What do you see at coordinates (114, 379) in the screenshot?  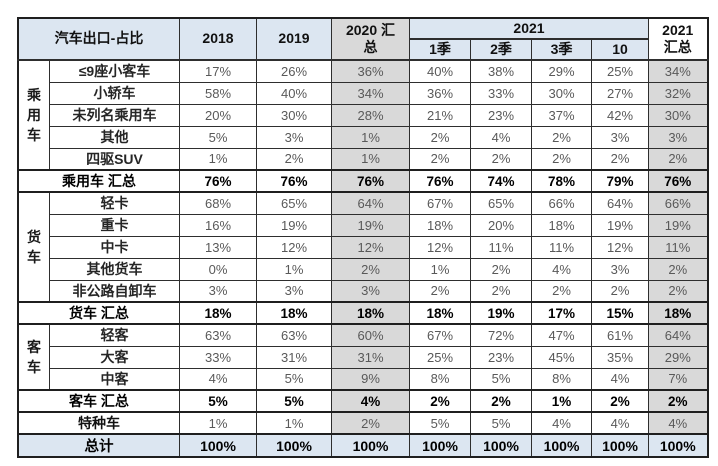 I see `row-label: 中客` at bounding box center [114, 379].